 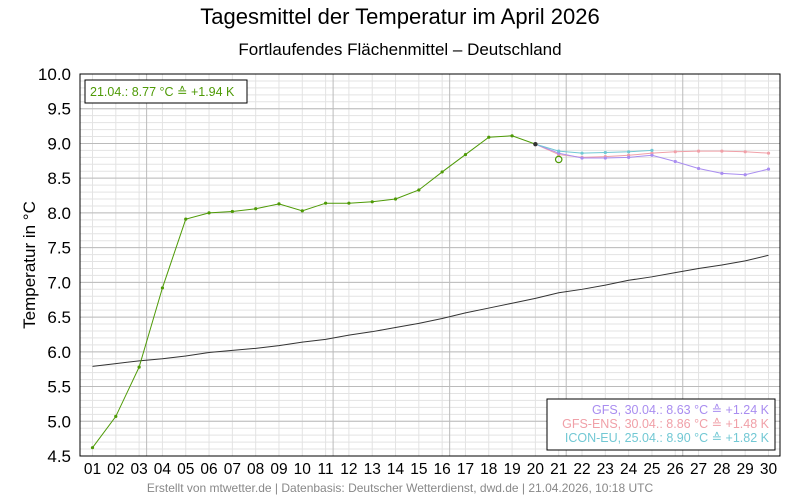 What do you see at coordinates (59, 109) in the screenshot?
I see `y-tick-label: 9.5` at bounding box center [59, 109].